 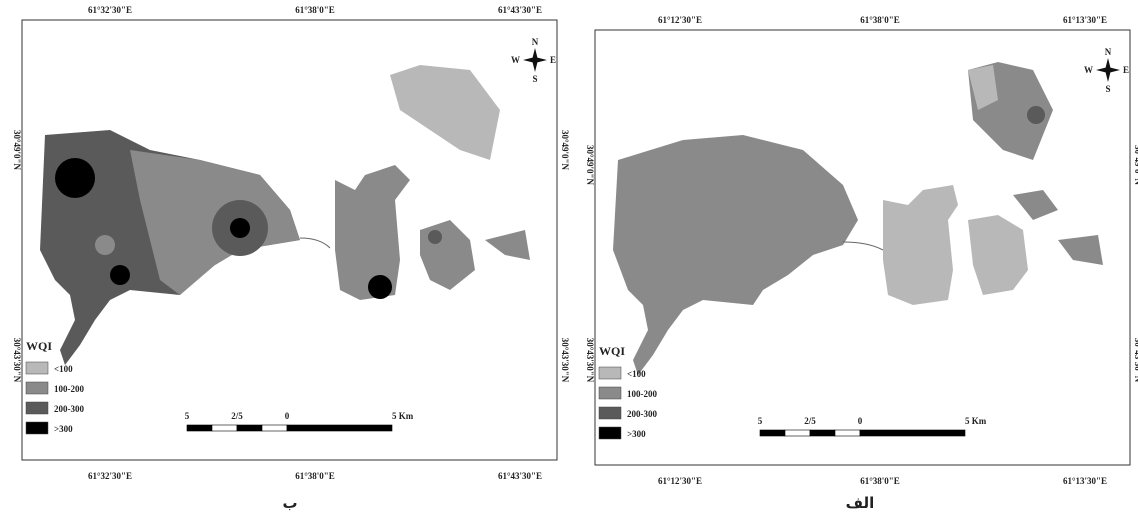 What do you see at coordinates (289, 503) in the screenshot?
I see `panel-caption: ب` at bounding box center [289, 503].